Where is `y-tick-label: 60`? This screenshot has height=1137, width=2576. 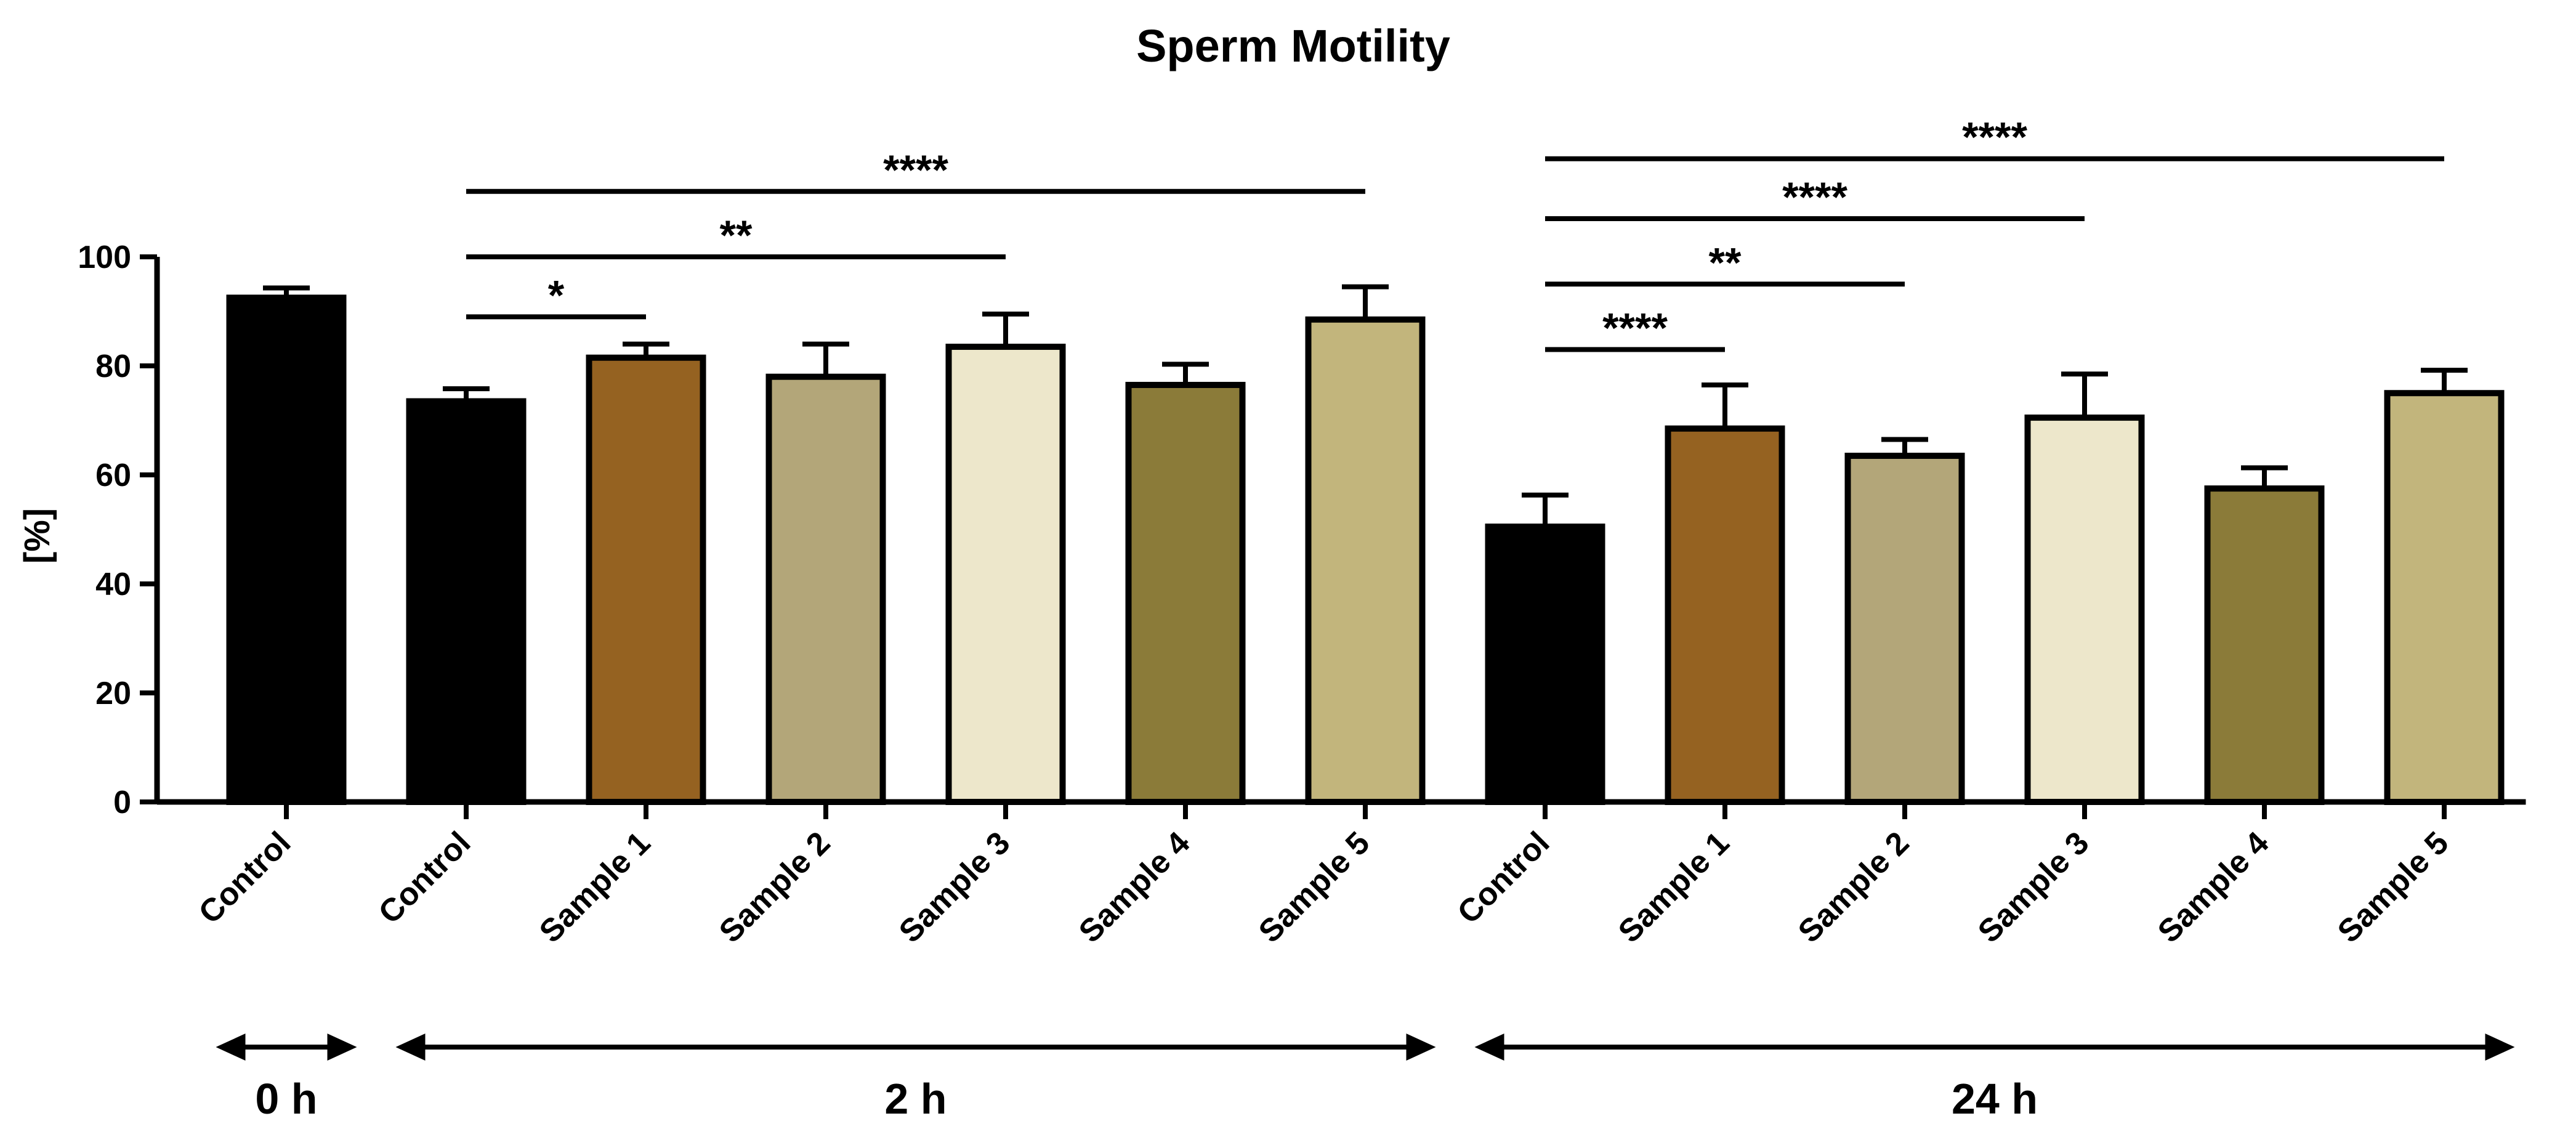
y-tick-label: 60 is located at coordinates (113, 475).